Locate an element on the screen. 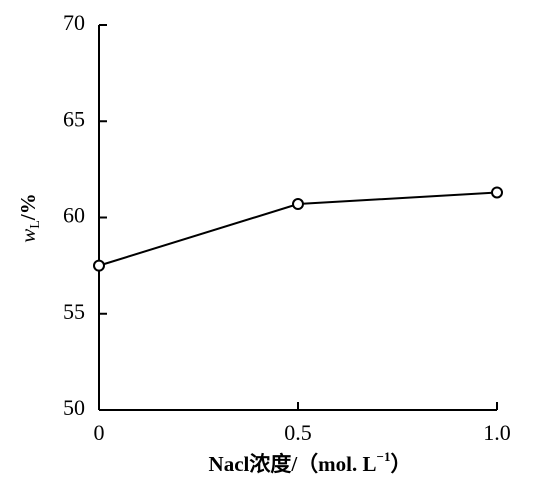 The image size is (537, 491). y-tick-label: 55 is located at coordinates (74, 311).